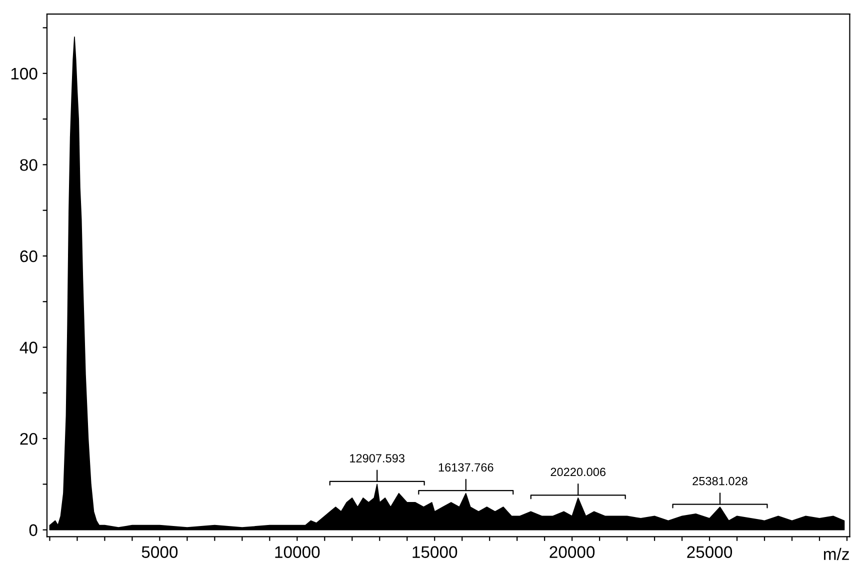 Image resolution: width=854 pixels, height=562 pixels. What do you see at coordinates (709, 552) in the screenshot?
I see `x-tick-label: 25000` at bounding box center [709, 552].